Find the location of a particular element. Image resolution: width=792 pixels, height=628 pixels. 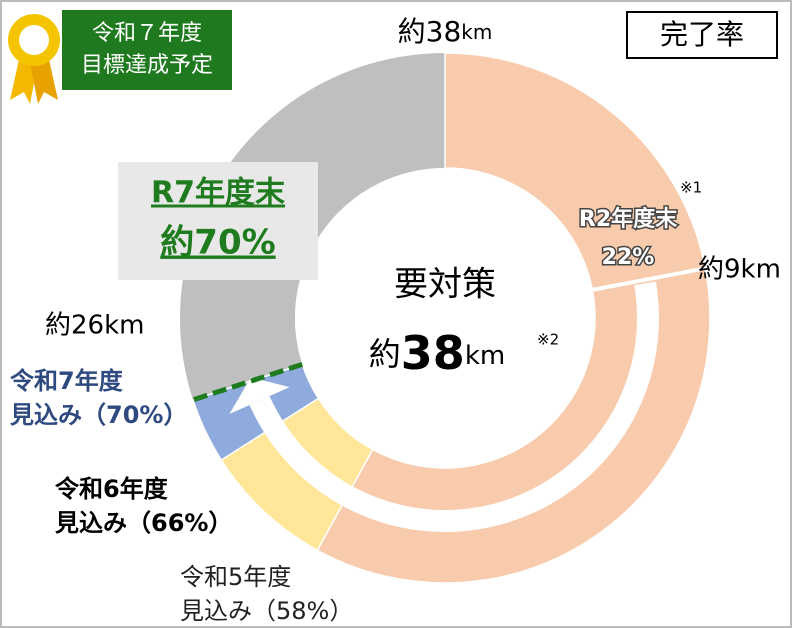

top-label-part: km is located at coordinates (476, 32).